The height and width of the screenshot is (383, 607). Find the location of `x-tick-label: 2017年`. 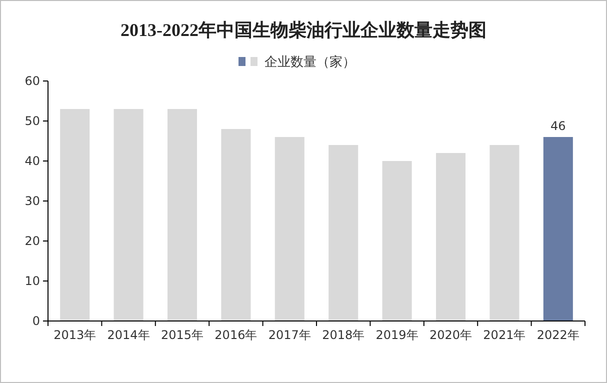

x-tick-label: 2017年 is located at coordinates (289, 335).